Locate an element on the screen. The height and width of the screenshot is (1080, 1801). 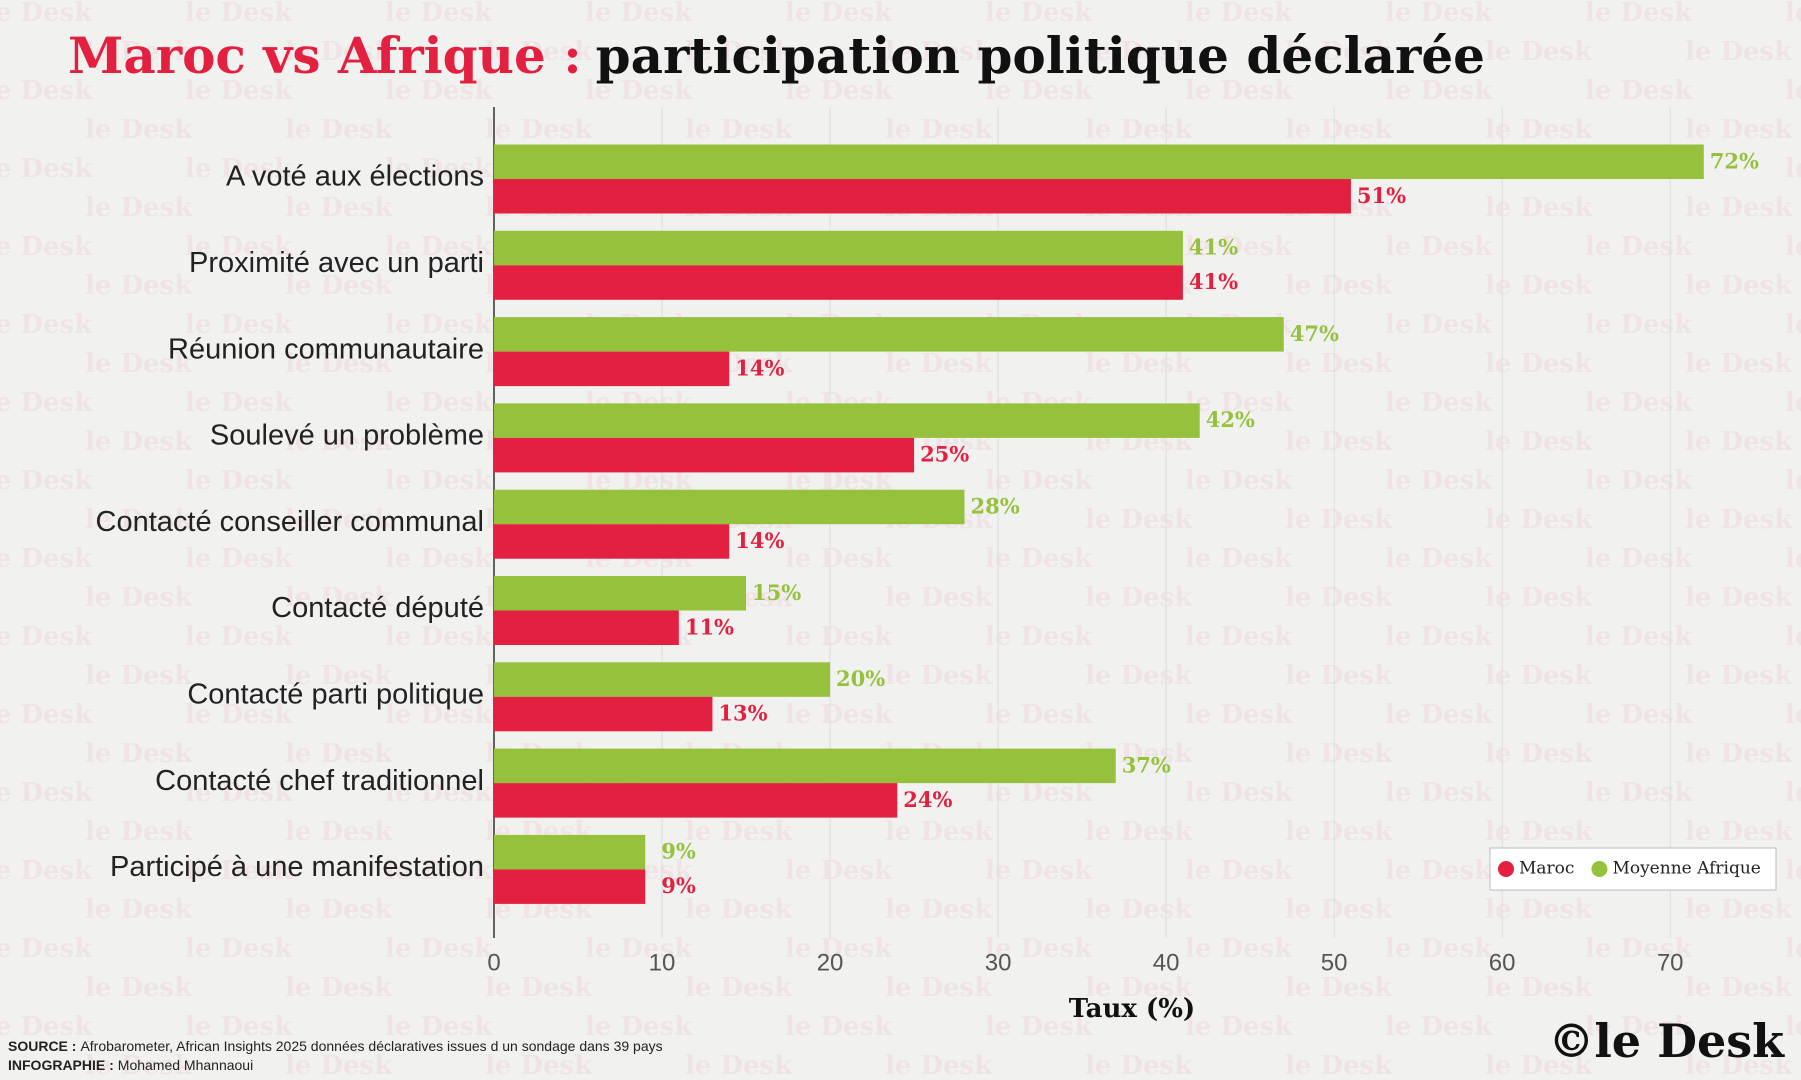
legend-label: Moyenne Afrique is located at coordinates (1686, 869).